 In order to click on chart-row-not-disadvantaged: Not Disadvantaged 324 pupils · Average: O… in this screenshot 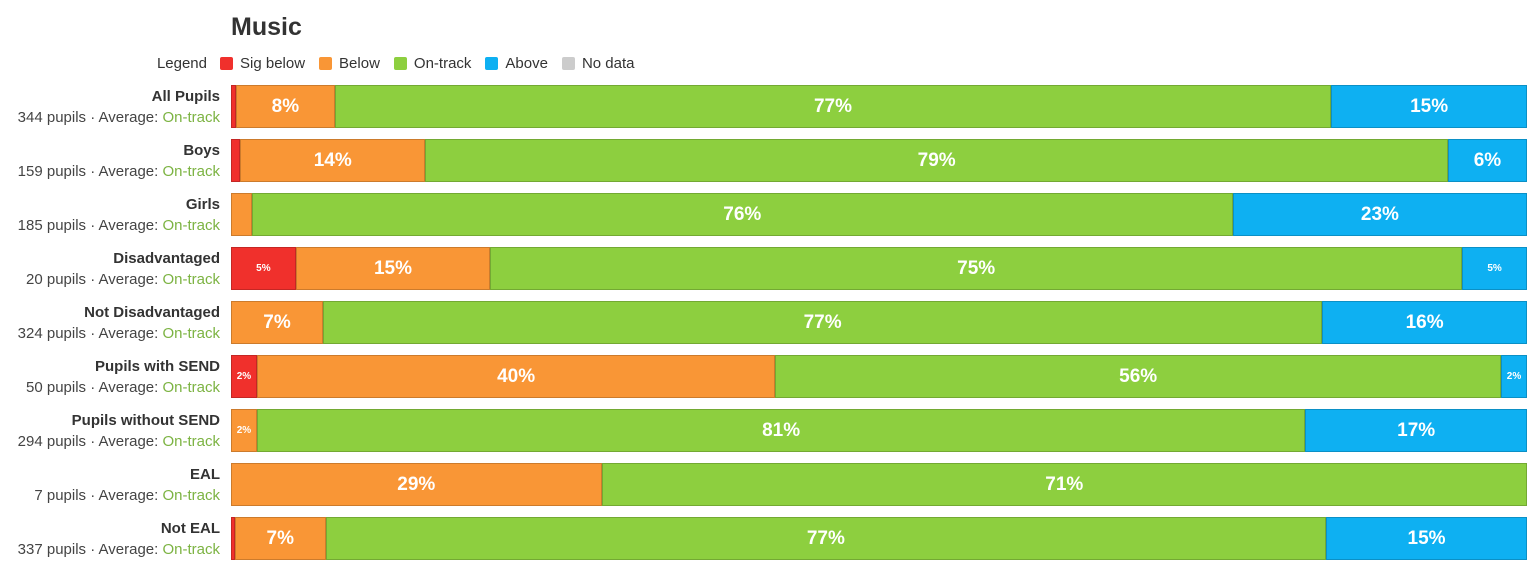, I will do `click(764, 322)`.